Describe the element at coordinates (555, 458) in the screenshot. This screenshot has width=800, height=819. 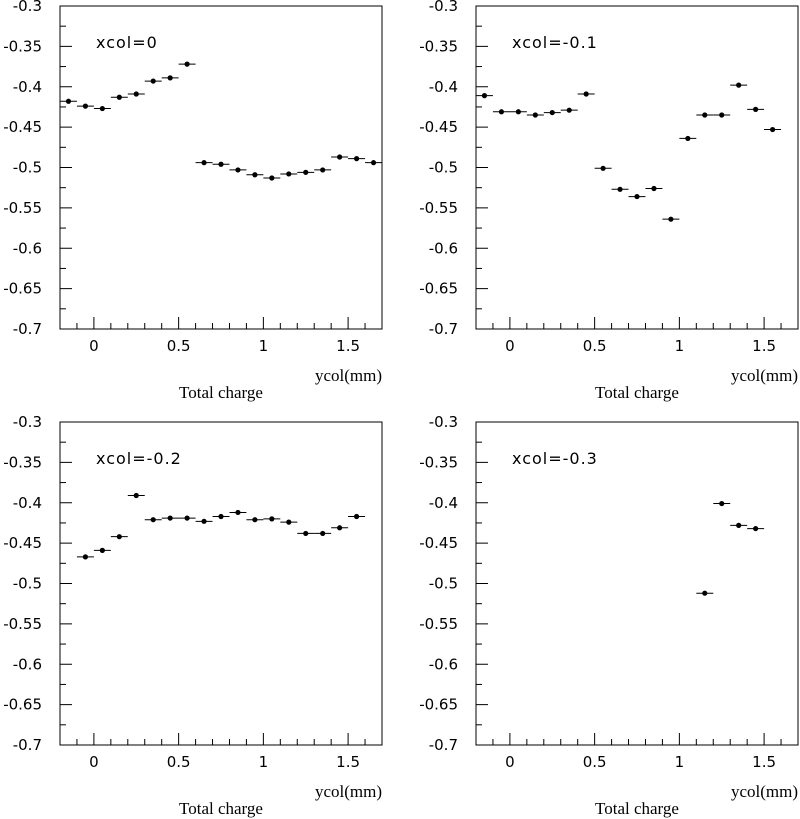
I see `panel-annotation: xcol=-0.3` at that location.